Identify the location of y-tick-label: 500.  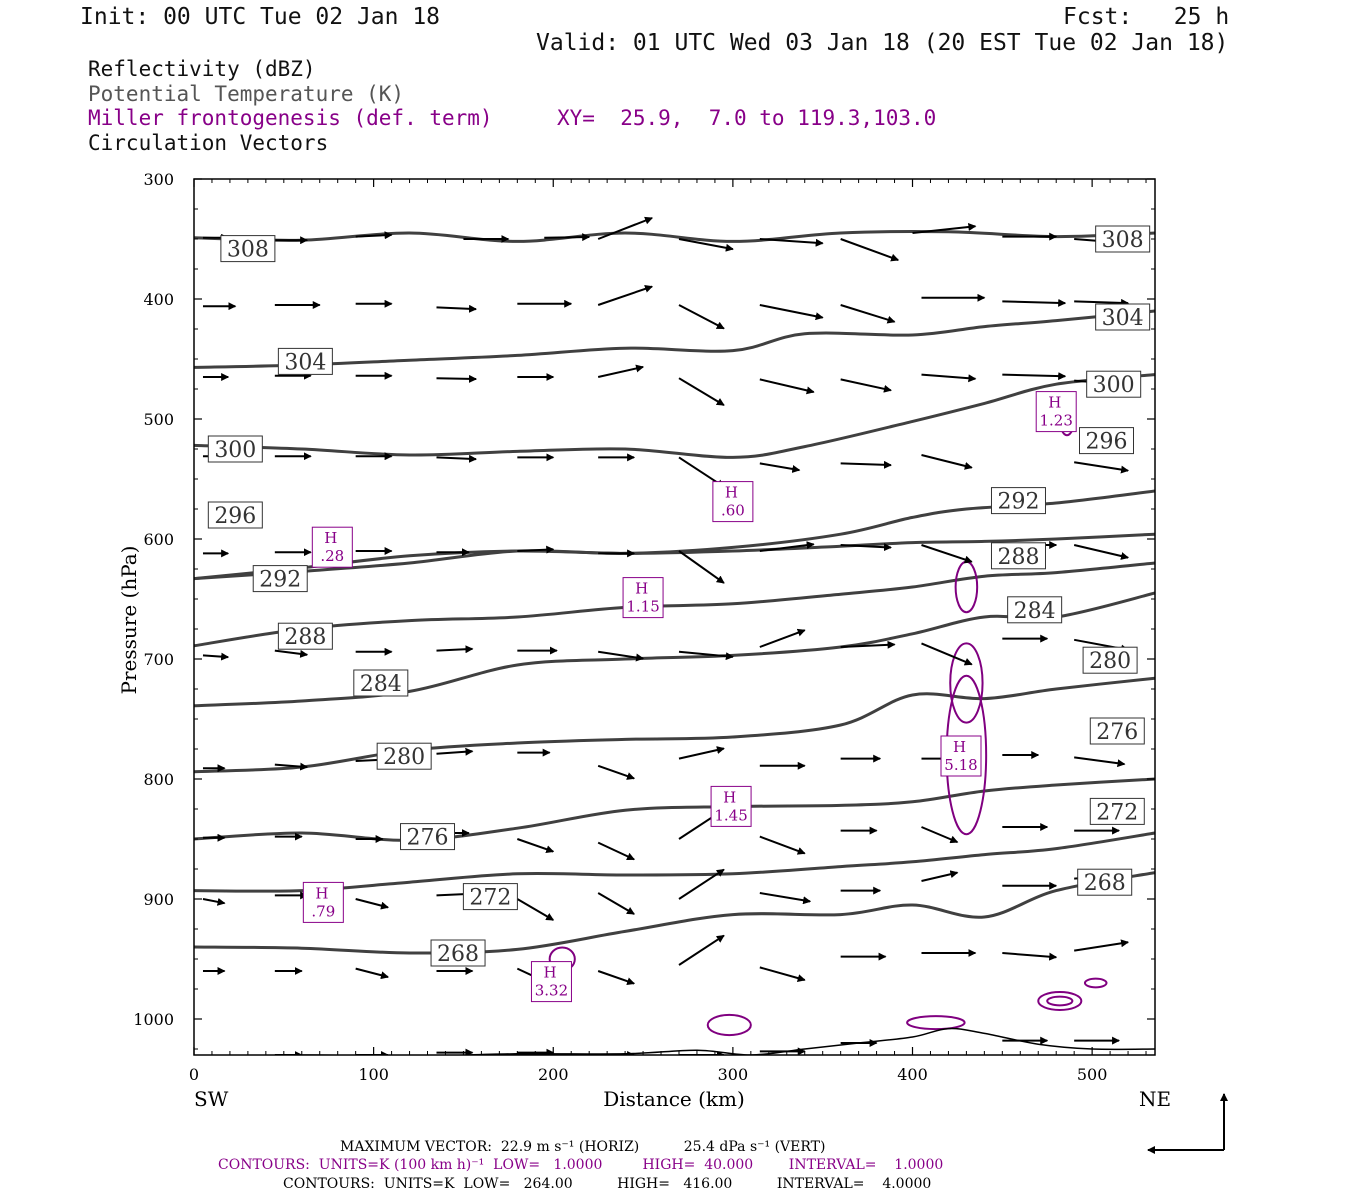
(158, 419).